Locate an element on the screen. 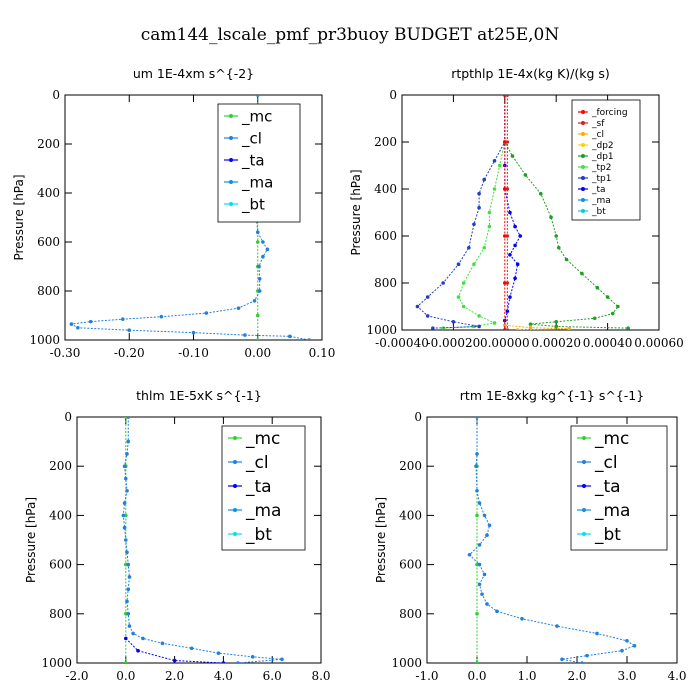  panel-title: rtpthlp 1E-4x(kg K)/(kg s) is located at coordinates (530, 73).